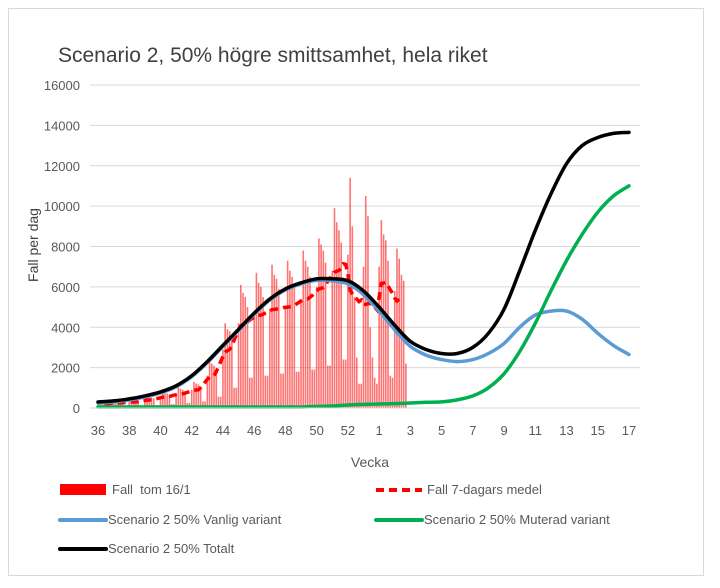  I want to click on x-tick-label: 11, so click(536, 430).